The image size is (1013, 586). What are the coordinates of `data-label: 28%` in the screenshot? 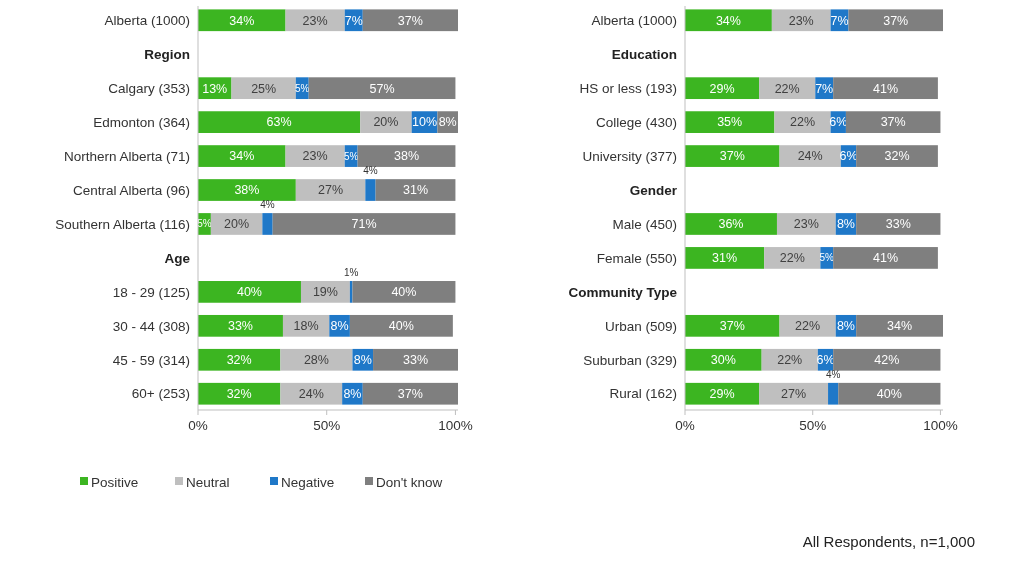 It's located at (316, 360).